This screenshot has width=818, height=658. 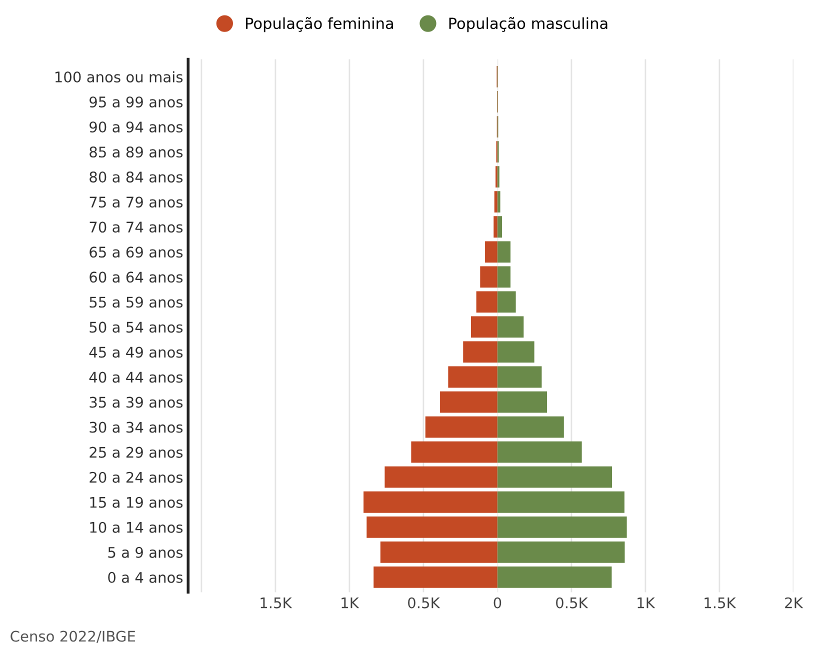 I want to click on y-tick-label: 40 a 44 anos, so click(x=136, y=377).